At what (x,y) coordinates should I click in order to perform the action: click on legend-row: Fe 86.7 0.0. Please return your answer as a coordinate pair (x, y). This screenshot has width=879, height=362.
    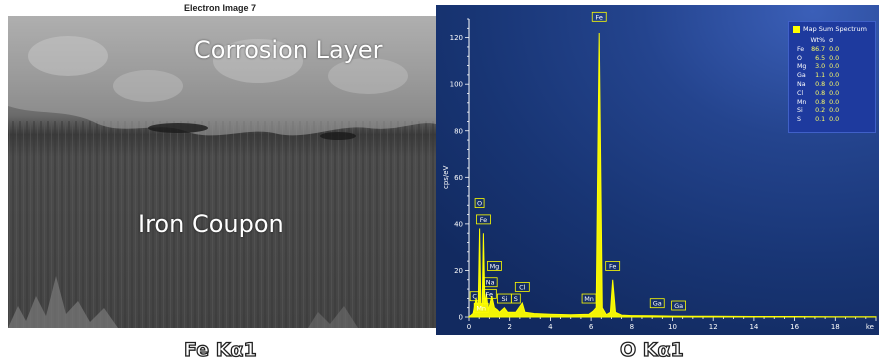
    Looking at the image, I should click on (818, 50).